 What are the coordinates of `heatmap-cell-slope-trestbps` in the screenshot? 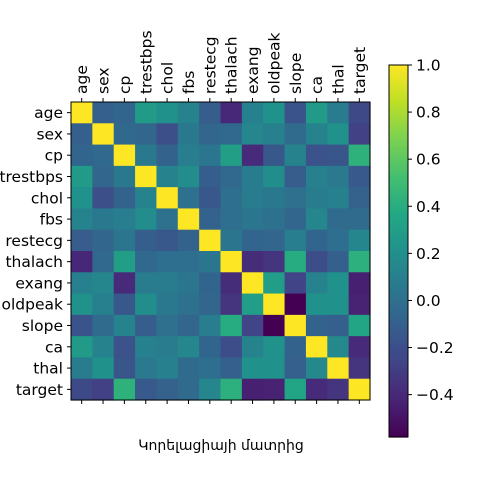 It's located at (146, 325).